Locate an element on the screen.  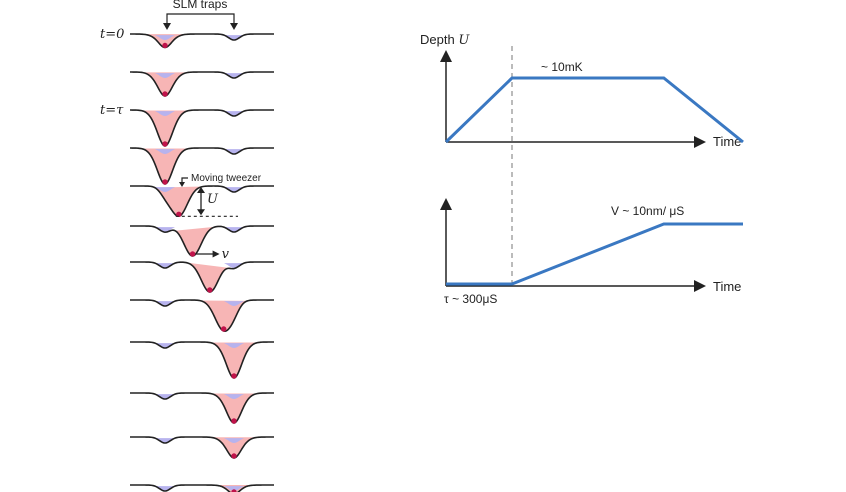
velocity-arrowhead is located at coordinates (216, 254).